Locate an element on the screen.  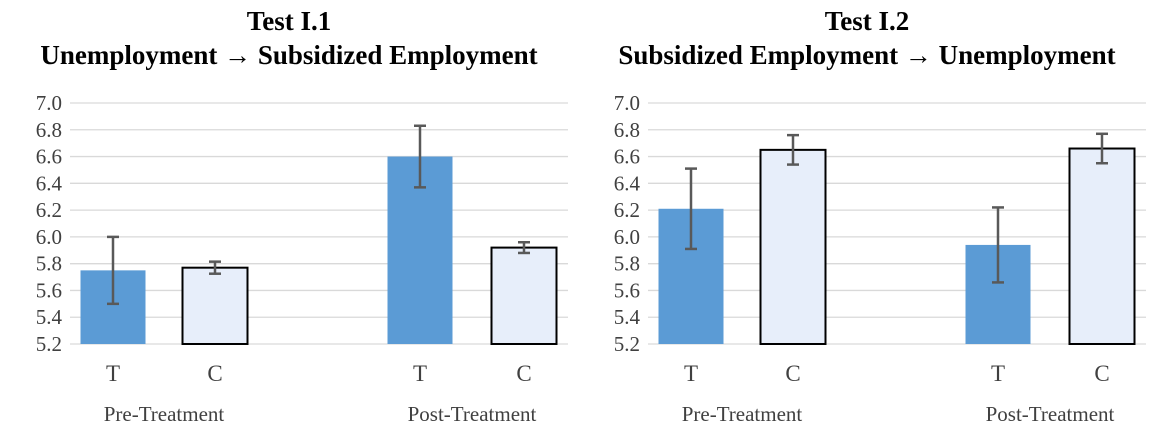
chart-title: Test I.2 is located at coordinates (867, 21).